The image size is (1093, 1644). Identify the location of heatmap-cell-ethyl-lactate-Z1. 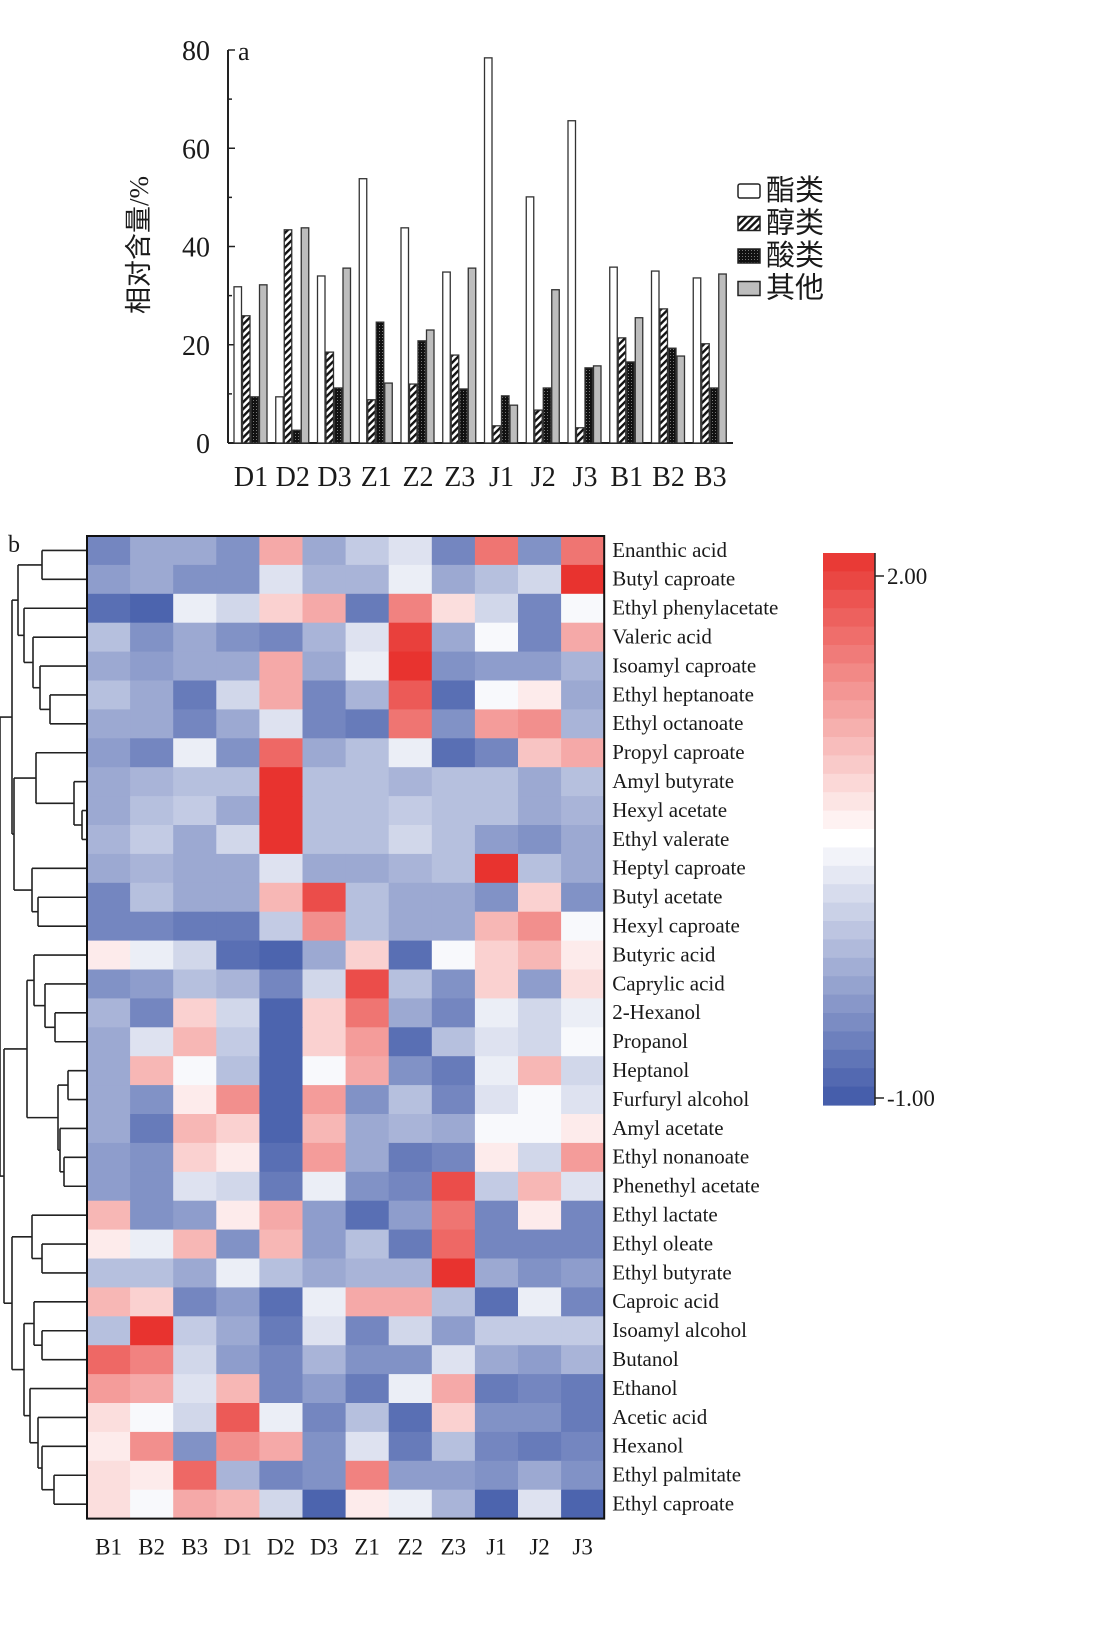
(367, 1215).